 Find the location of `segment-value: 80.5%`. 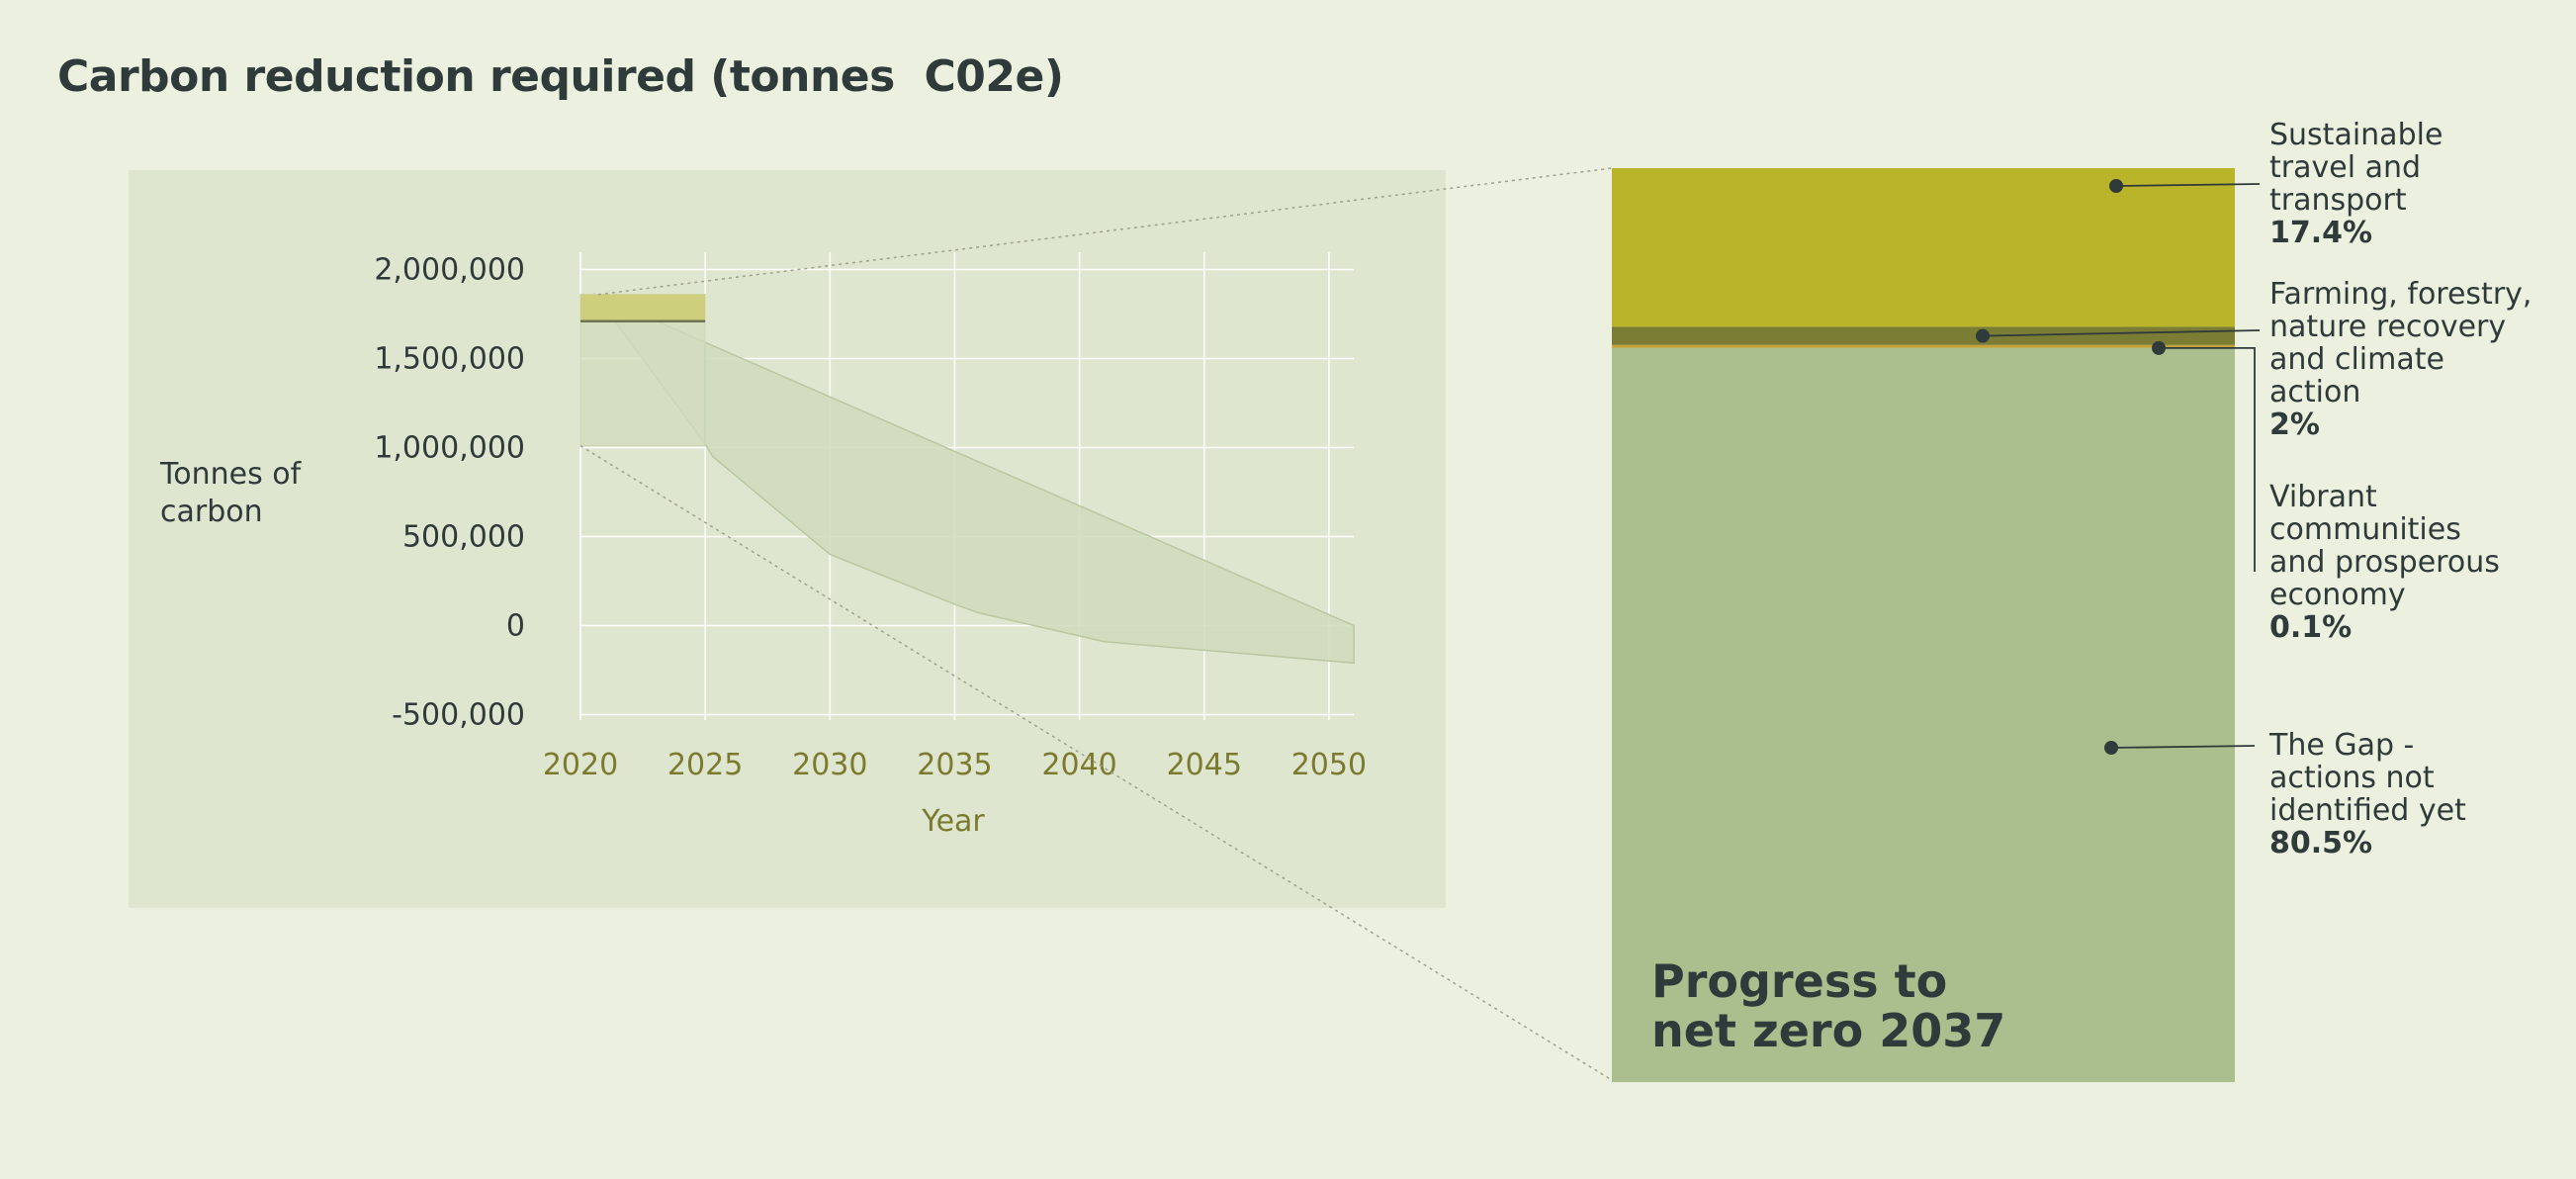

segment-value: 80.5% is located at coordinates (2320, 843).